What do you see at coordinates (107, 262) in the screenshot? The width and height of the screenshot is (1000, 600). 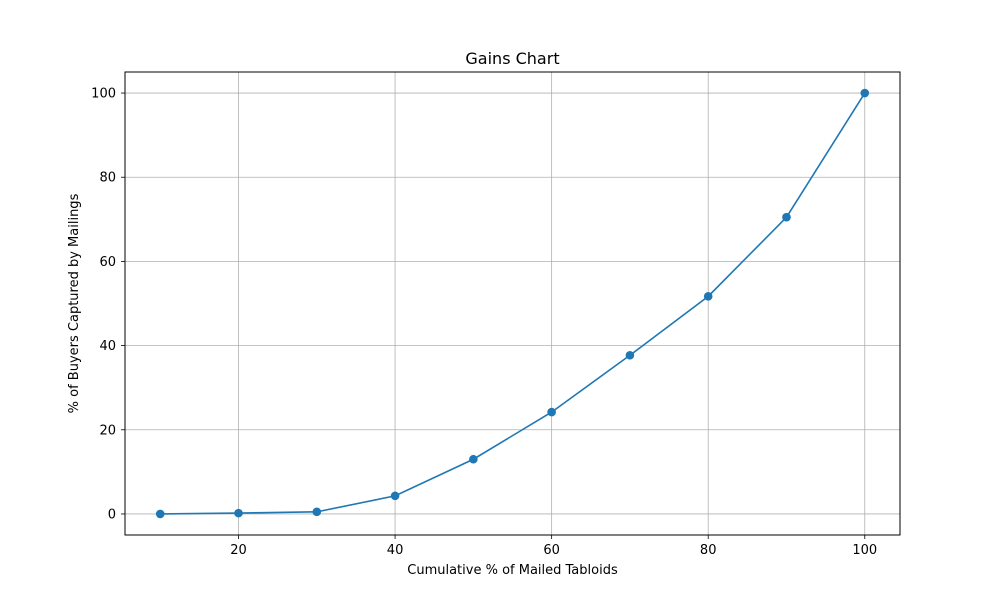 I see `y-tick-label: 60` at bounding box center [107, 262].